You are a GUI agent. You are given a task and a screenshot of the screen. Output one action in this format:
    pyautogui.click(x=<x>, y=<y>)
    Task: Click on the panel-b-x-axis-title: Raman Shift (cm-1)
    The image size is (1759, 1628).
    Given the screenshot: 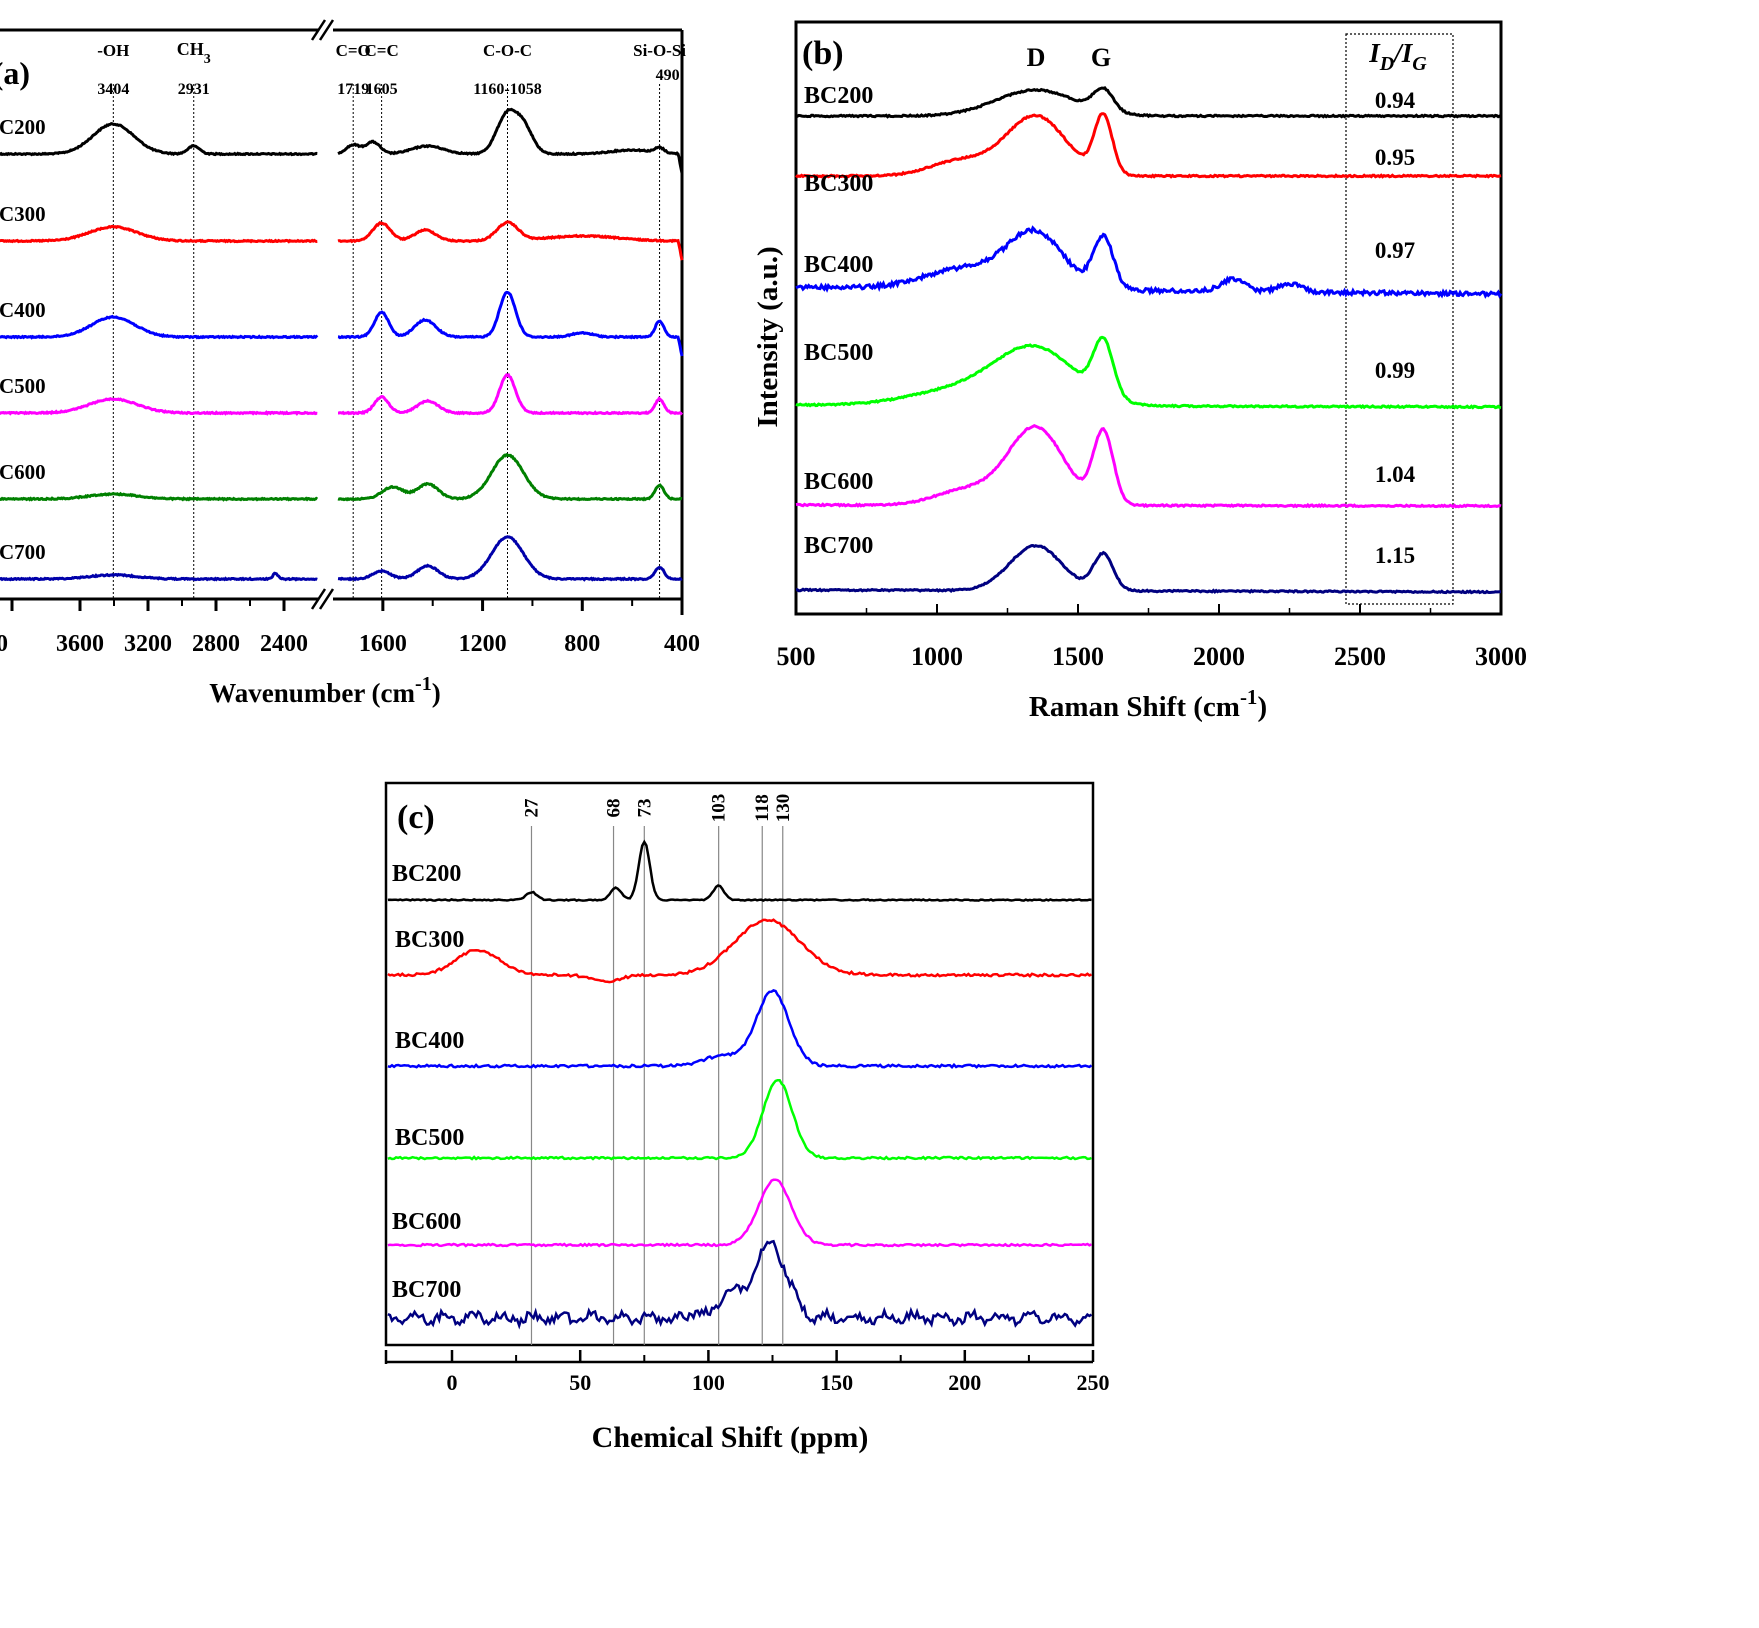 What is the action you would take?
    pyautogui.click(x=1148, y=704)
    